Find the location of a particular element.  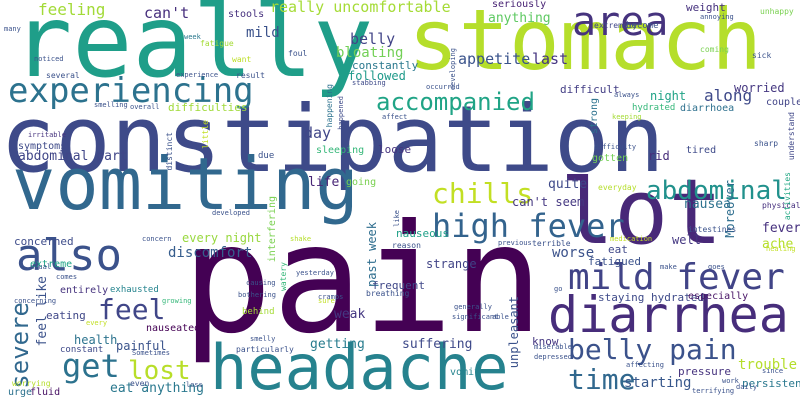

word-severe: severe is located at coordinates (20, 345).